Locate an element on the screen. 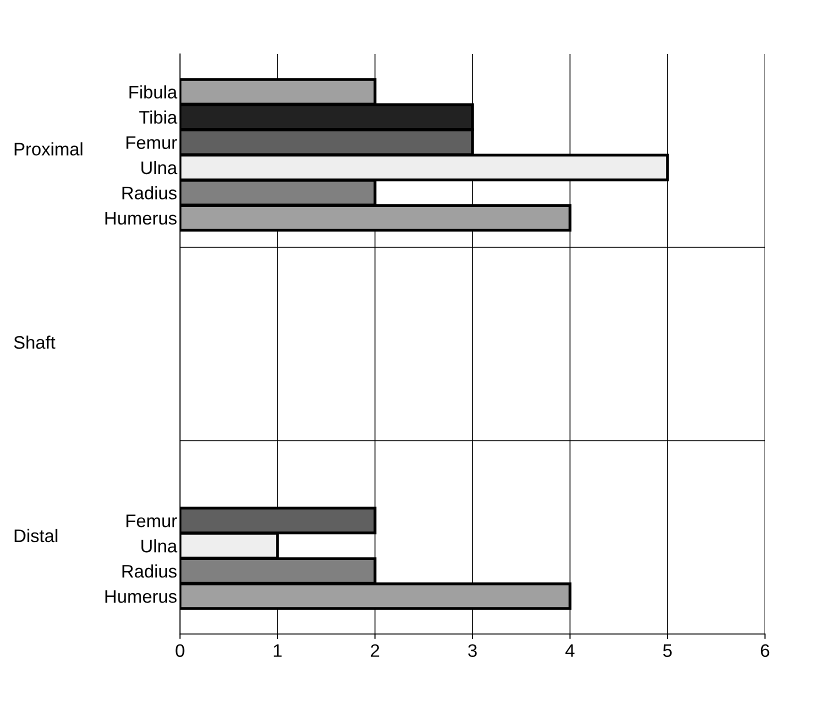 The height and width of the screenshot is (713, 817). y-tick-label: Fibula is located at coordinates (154, 92).